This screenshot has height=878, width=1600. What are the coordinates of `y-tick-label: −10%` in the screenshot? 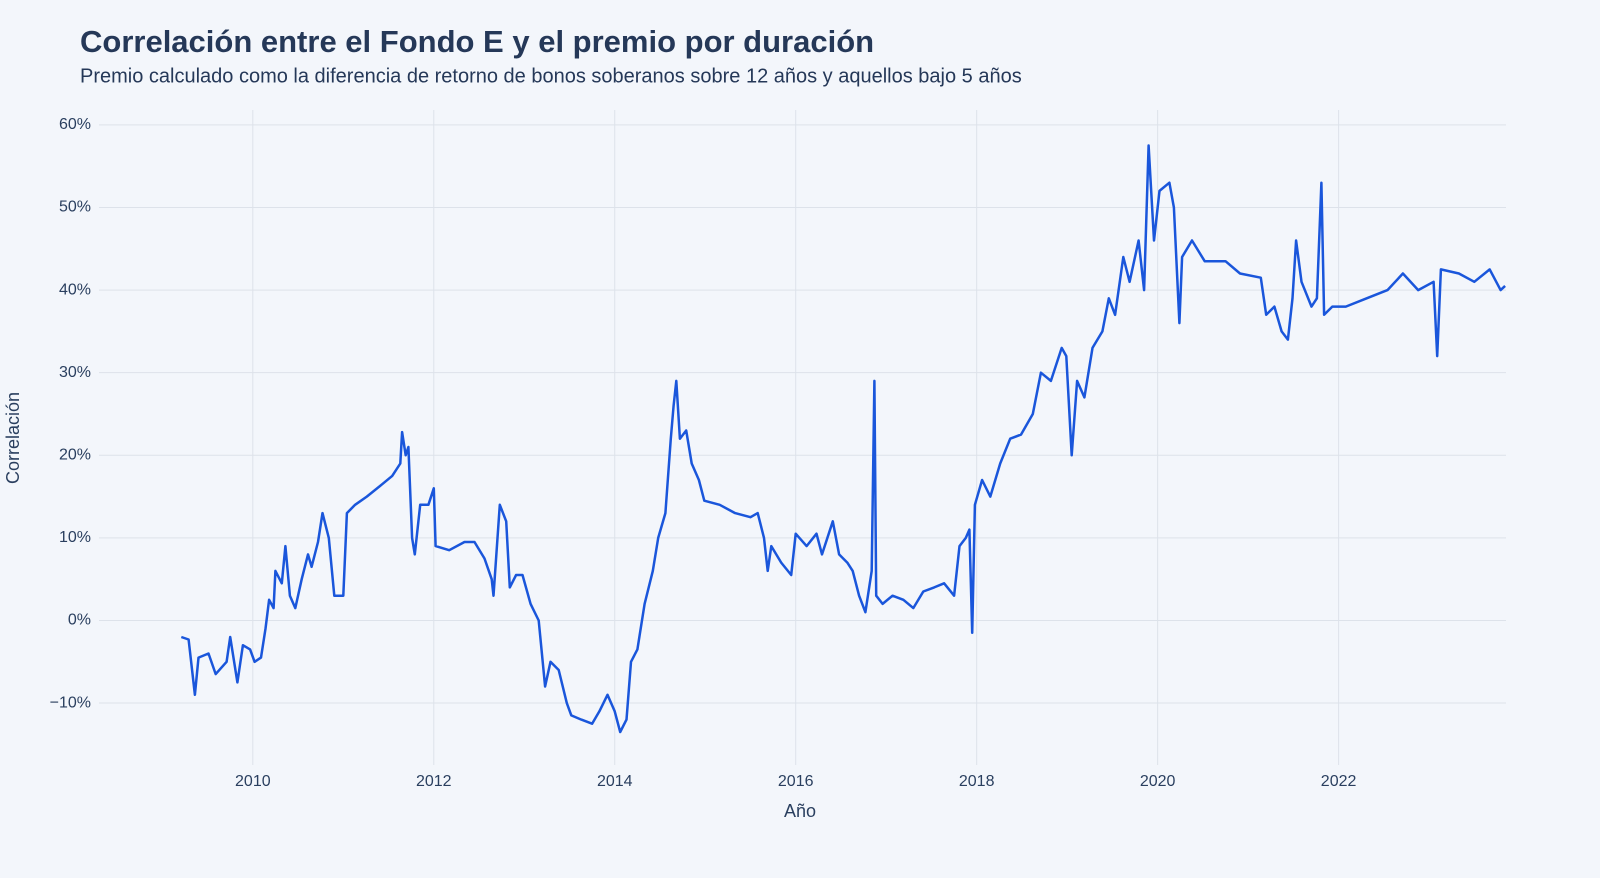 It's located at (70, 702).